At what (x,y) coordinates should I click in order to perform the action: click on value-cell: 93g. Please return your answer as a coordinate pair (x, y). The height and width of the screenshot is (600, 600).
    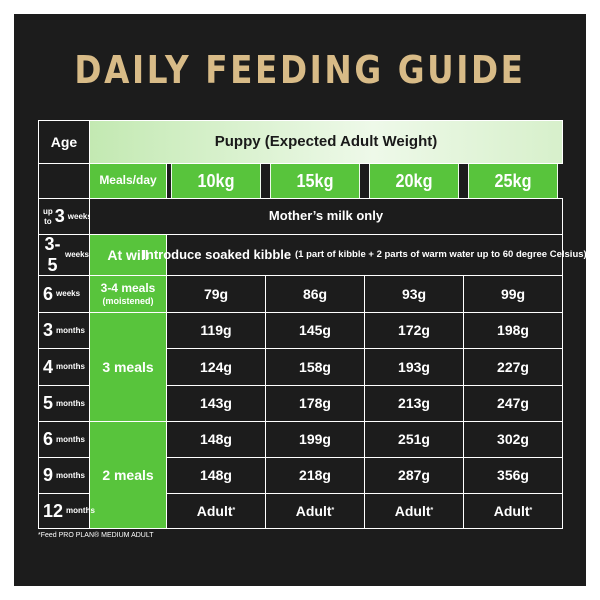
    Looking at the image, I should click on (414, 294).